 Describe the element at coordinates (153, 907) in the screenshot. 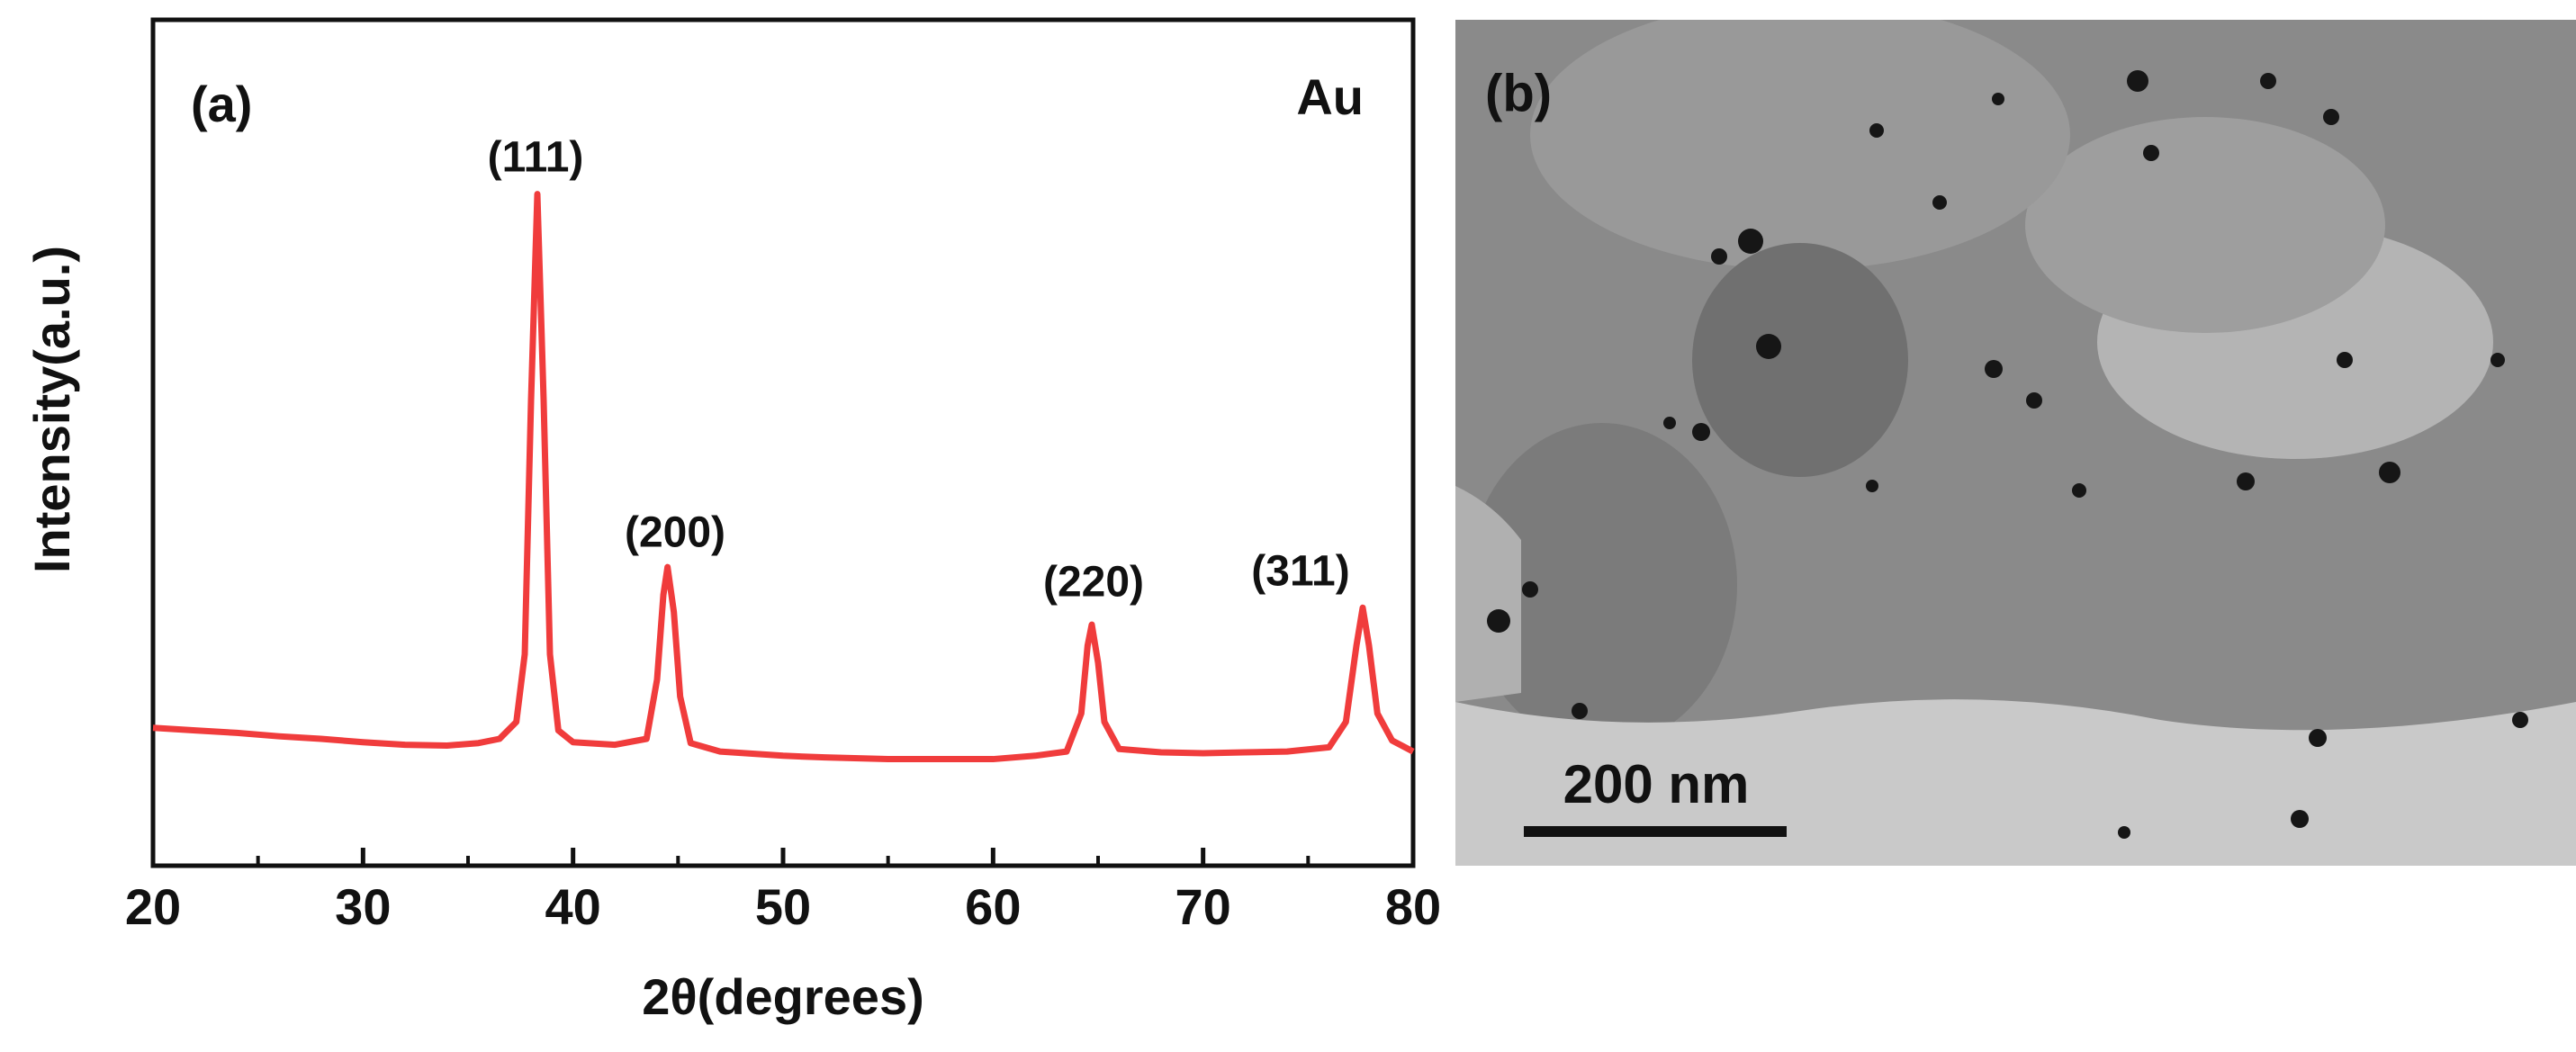

I see `x-tick-label: 20` at that location.